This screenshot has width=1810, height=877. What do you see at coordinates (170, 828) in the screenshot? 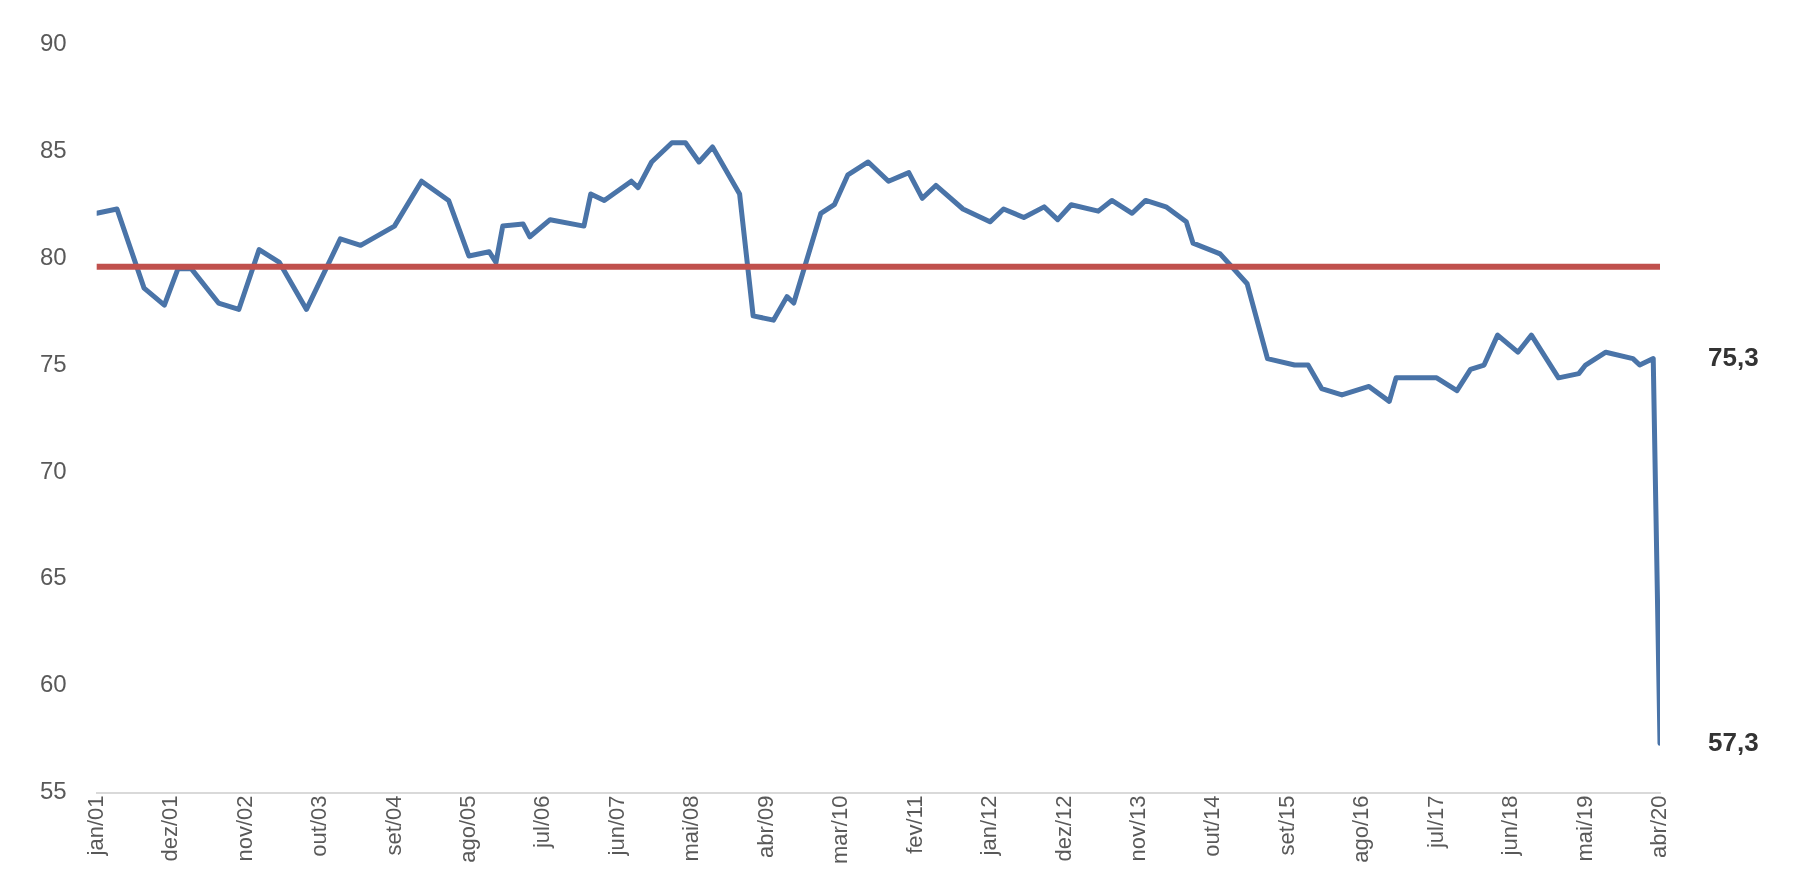
I see `x-tick-label: dez/01` at bounding box center [170, 828].